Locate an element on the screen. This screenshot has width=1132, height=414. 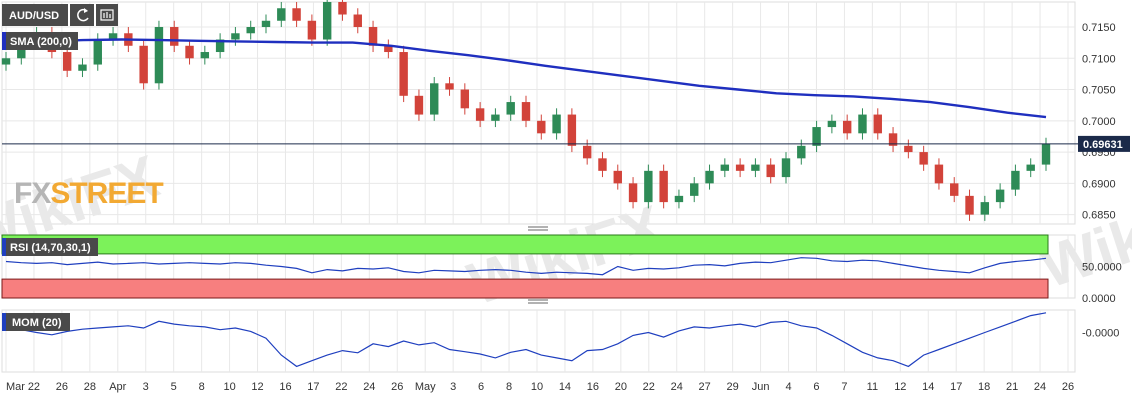
sma-label-text: SMA (200,0) is located at coordinates (41, 42).